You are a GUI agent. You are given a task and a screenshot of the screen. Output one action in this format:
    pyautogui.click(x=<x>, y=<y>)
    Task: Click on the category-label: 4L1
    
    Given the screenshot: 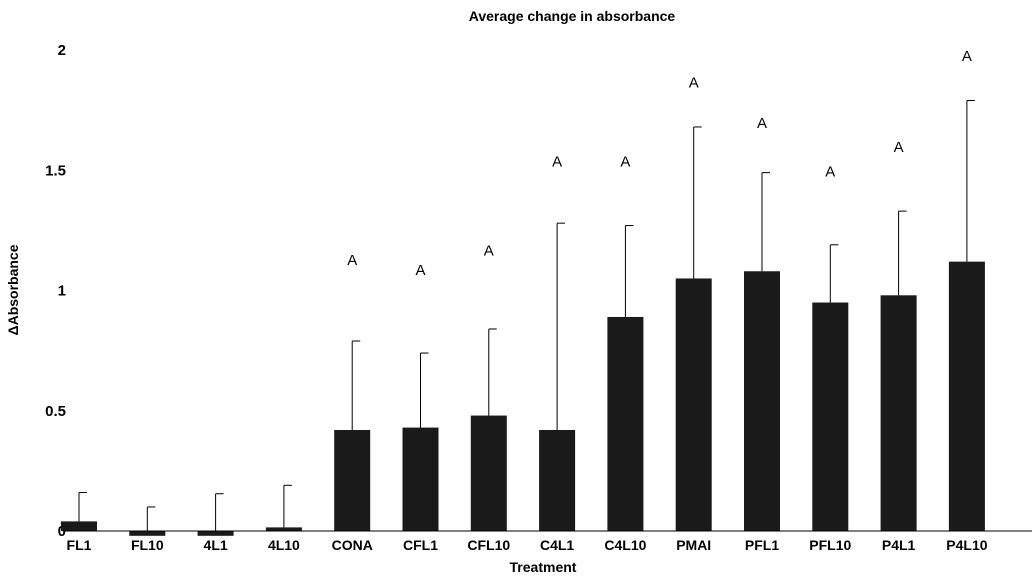 What is the action you would take?
    pyautogui.click(x=216, y=545)
    